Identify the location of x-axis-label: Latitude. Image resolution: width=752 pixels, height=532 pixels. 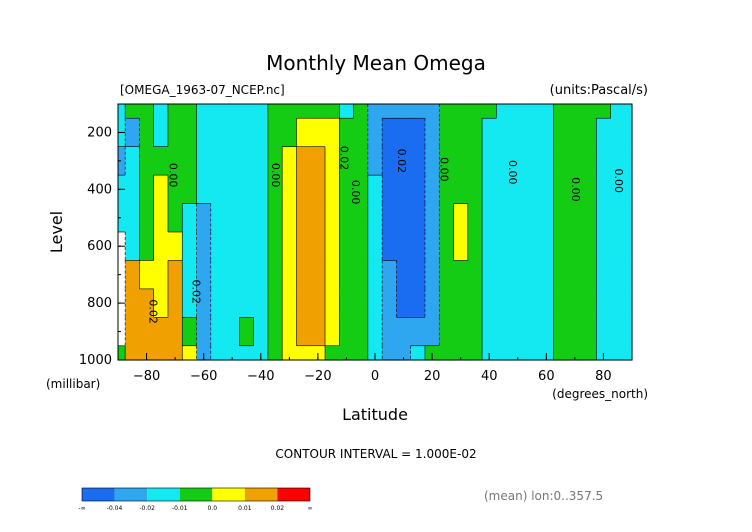
(375, 414).